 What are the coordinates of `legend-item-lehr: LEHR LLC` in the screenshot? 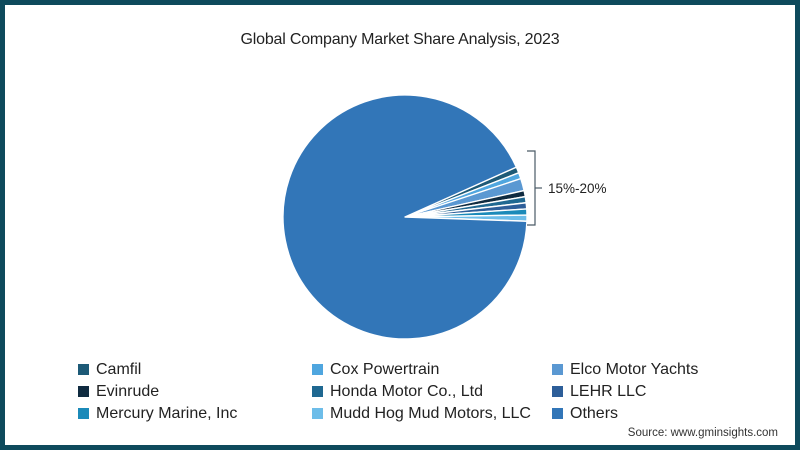 It's located at (652, 391).